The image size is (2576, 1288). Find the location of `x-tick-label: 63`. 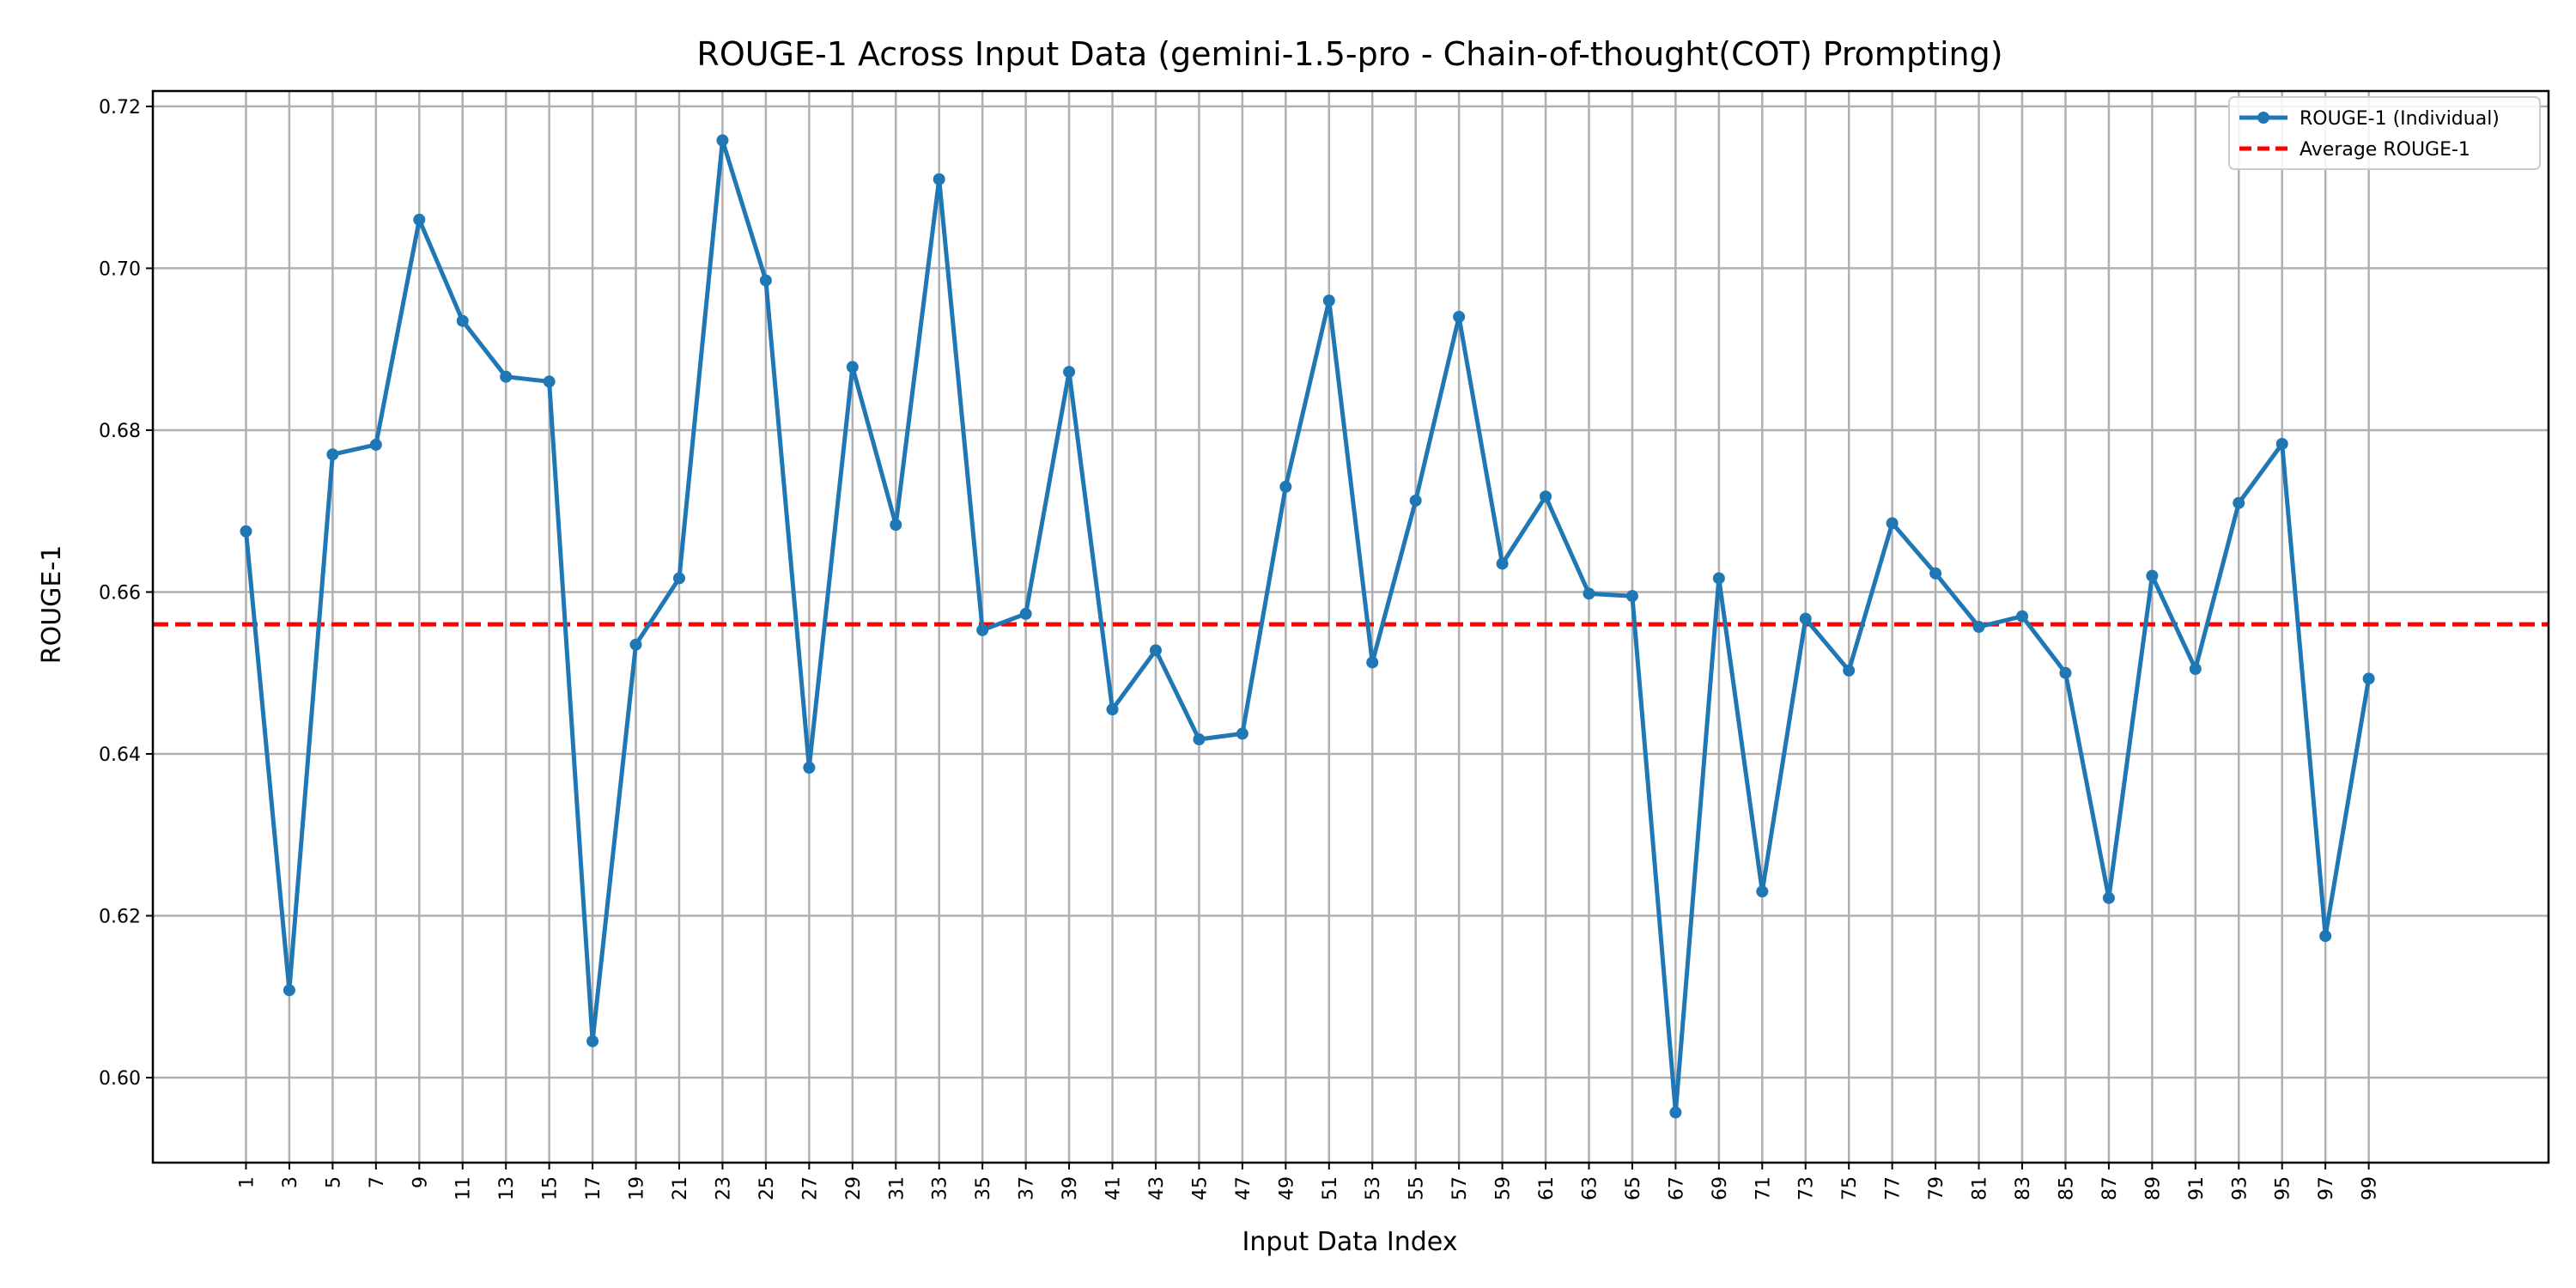

x-tick-label: 63 is located at coordinates (1590, 1188).